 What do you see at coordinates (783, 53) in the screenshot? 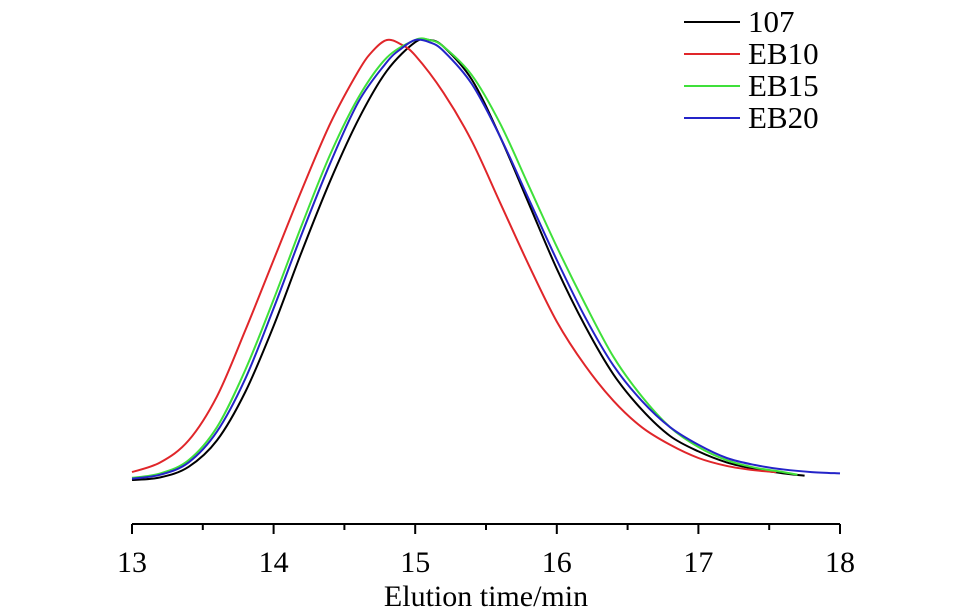
I see `legend-label-eb10: EB10` at bounding box center [783, 53].